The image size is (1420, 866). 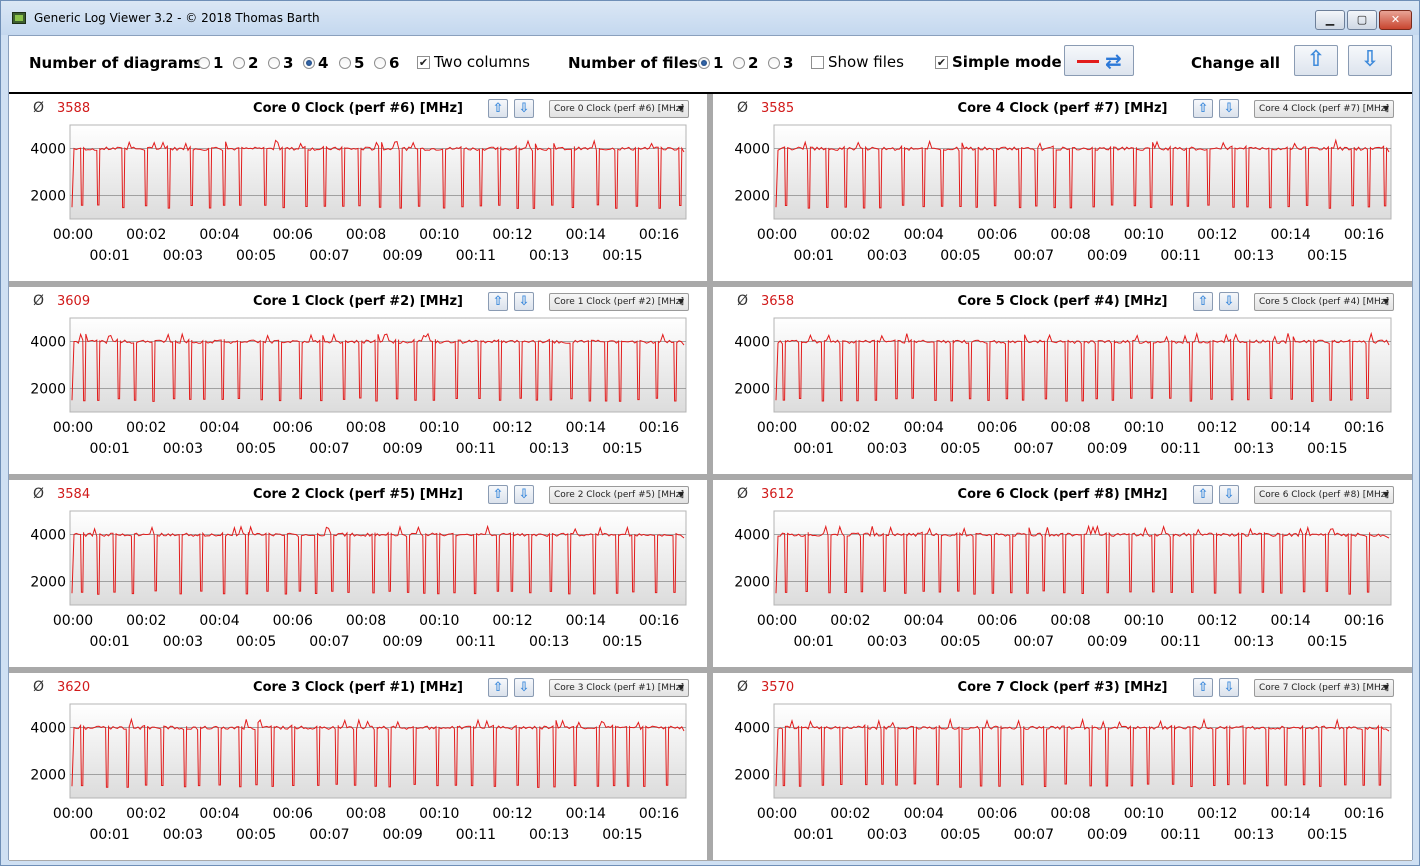 What do you see at coordinates (1034, 835) in the screenshot?
I see `x-tick-label: 00:07` at bounding box center [1034, 835].